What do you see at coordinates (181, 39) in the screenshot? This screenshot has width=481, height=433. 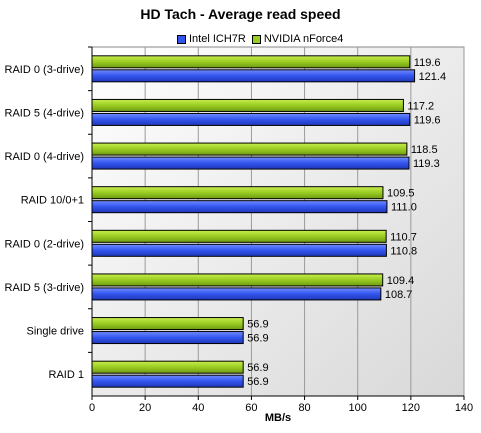 I see `legend-swatch-intel` at bounding box center [181, 39].